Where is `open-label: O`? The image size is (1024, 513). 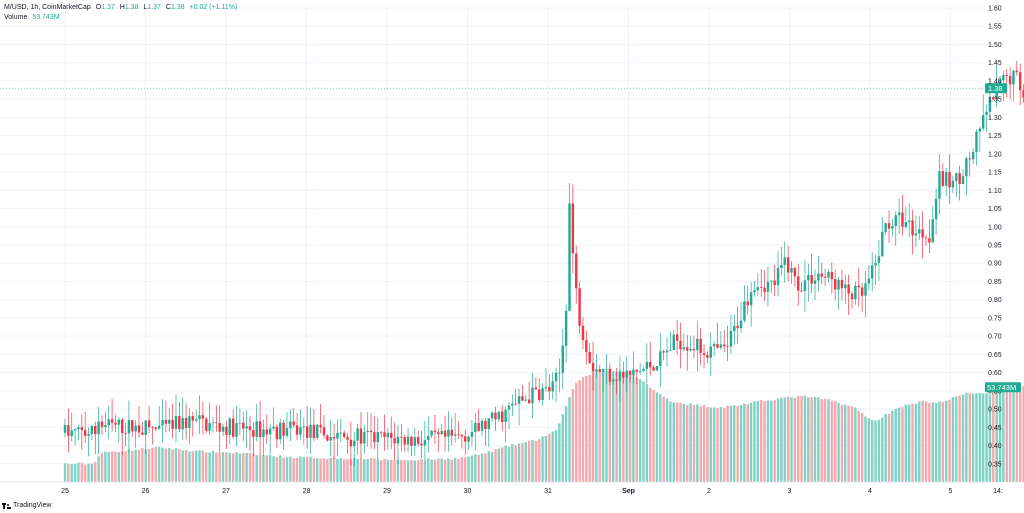
open-label: O is located at coordinates (98, 7).